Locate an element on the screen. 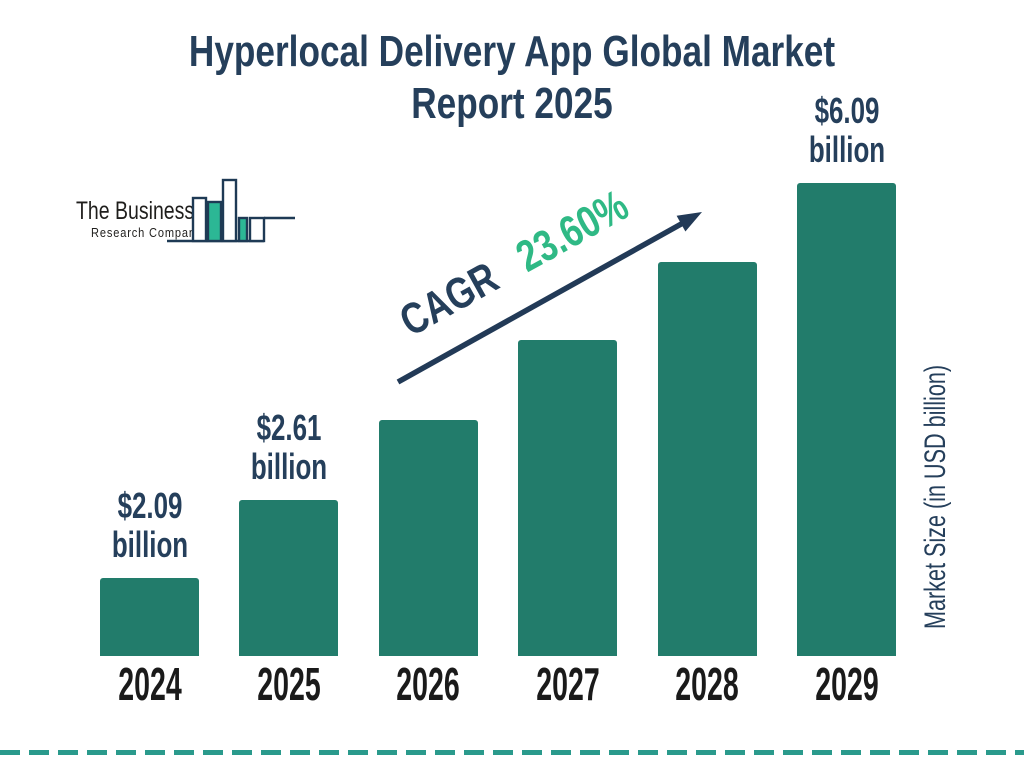  cagr-label: CAGR is located at coordinates (449, 299).